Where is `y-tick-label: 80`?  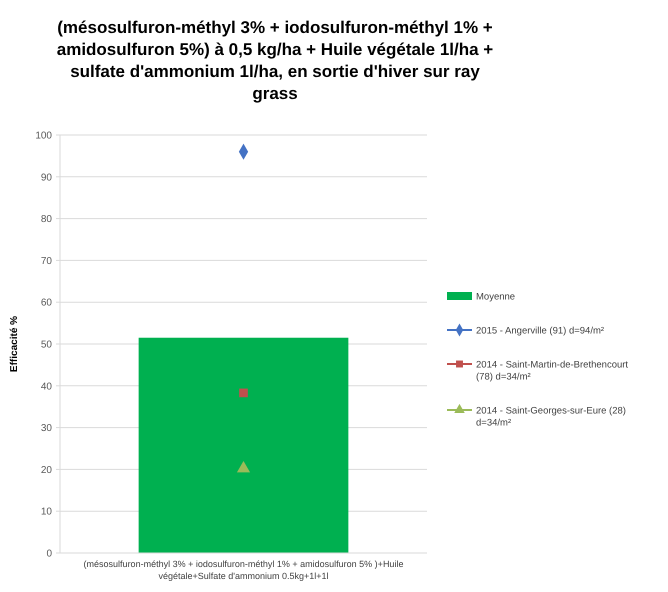 y-tick-label: 80 is located at coordinates (46, 220).